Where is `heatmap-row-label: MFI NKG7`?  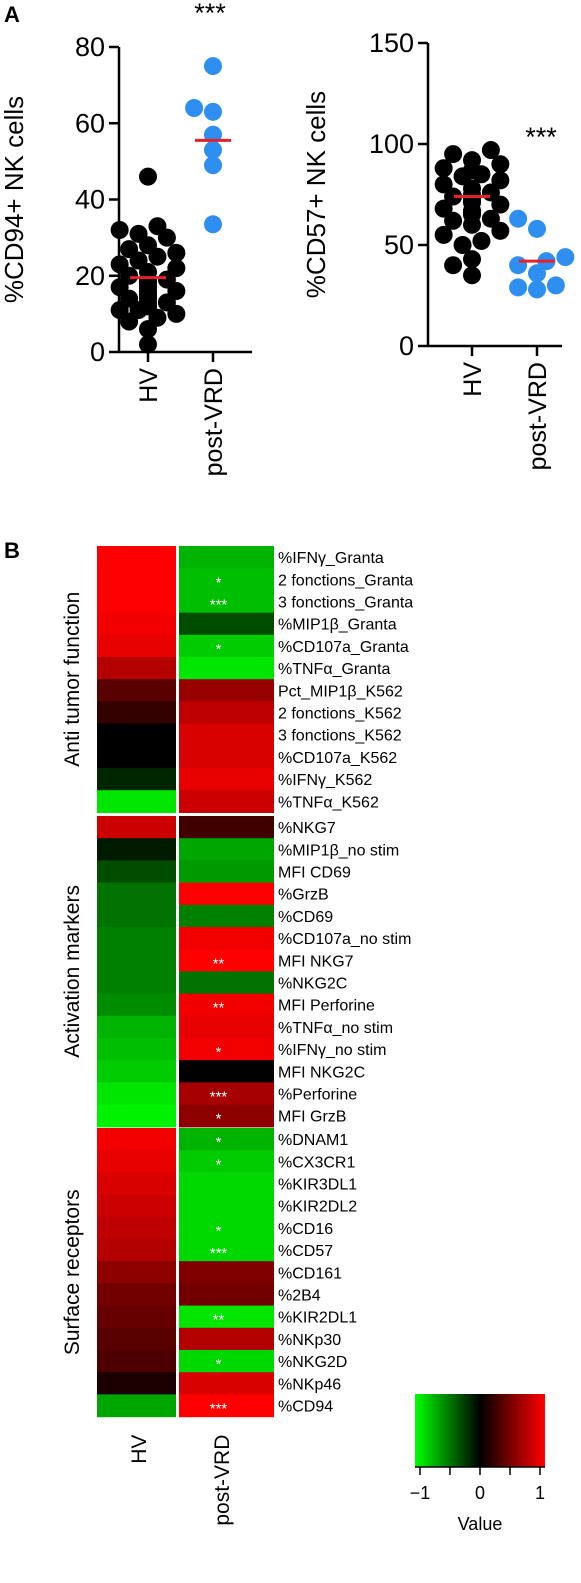
heatmap-row-label: MFI NKG7 is located at coordinates (316, 961).